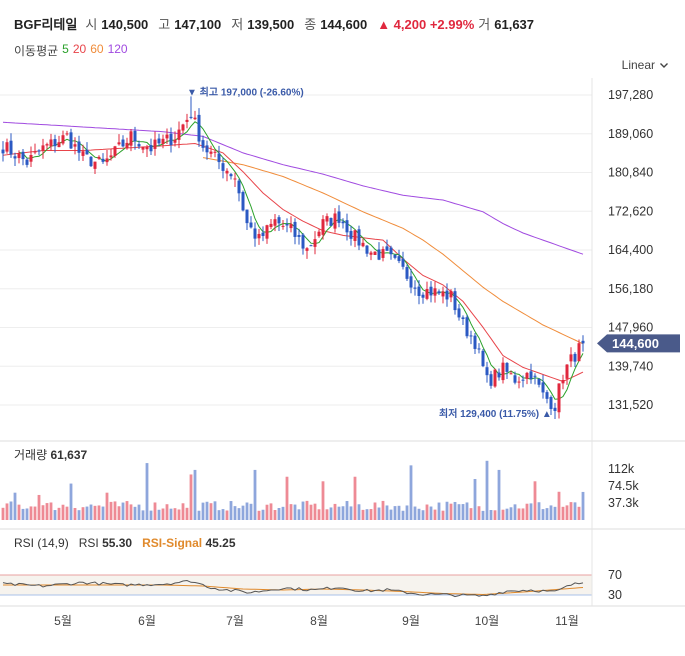 Image resolution: width=685 pixels, height=656 pixels. I want to click on rsi-level-30: 30, so click(615, 595).